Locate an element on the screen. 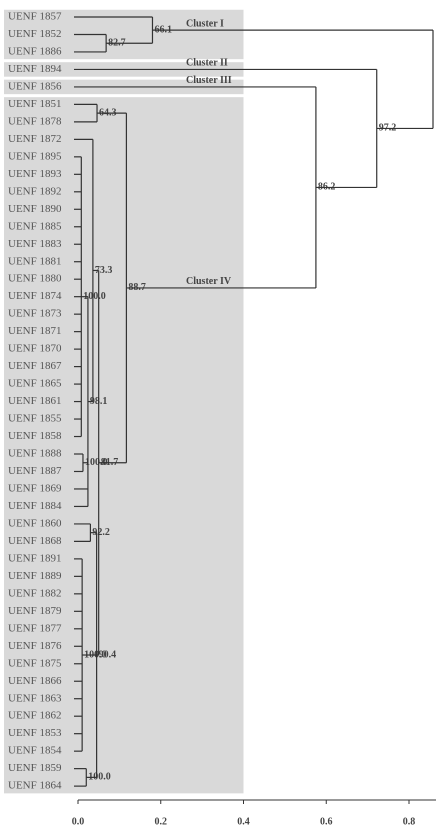 This screenshot has height=832, width=436. leaf-label: UENF 1860 is located at coordinates (35, 523).